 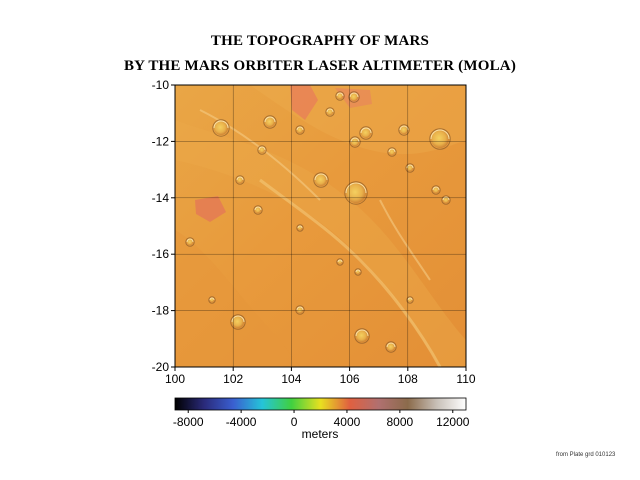 I want to click on colorbar-unit-label: meters, so click(x=320, y=434).